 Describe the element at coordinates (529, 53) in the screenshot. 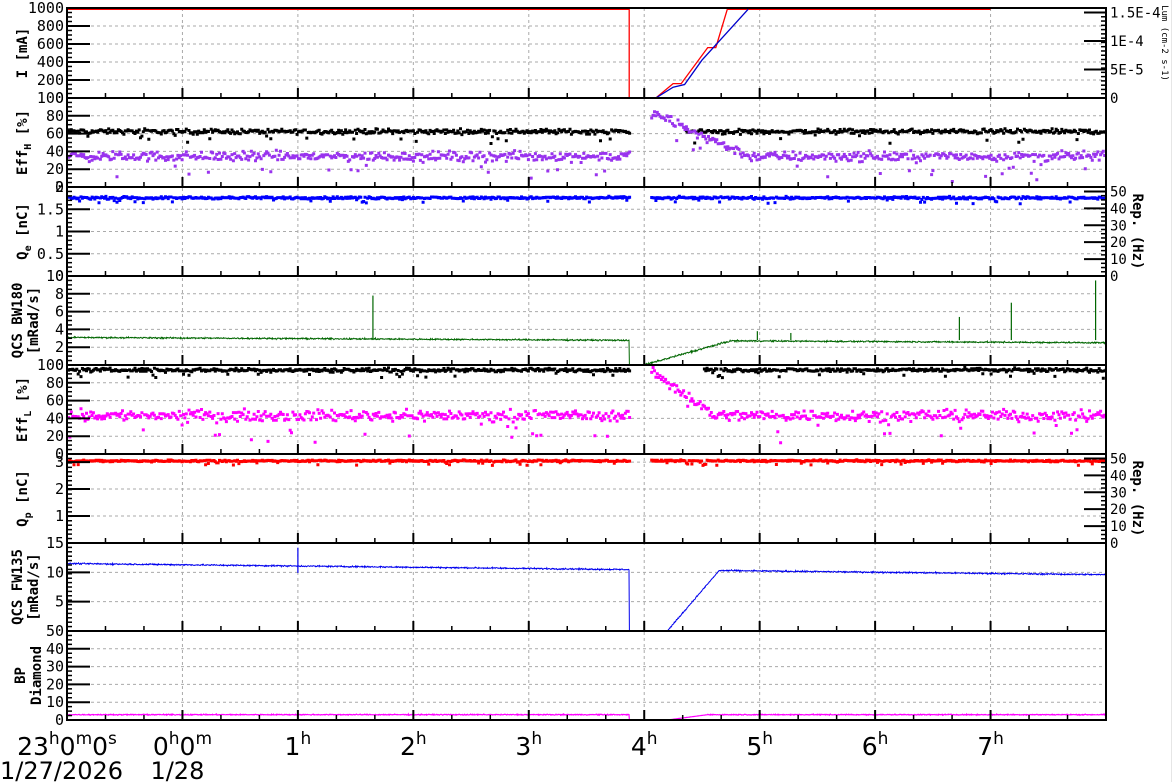

I see `series-current` at that location.